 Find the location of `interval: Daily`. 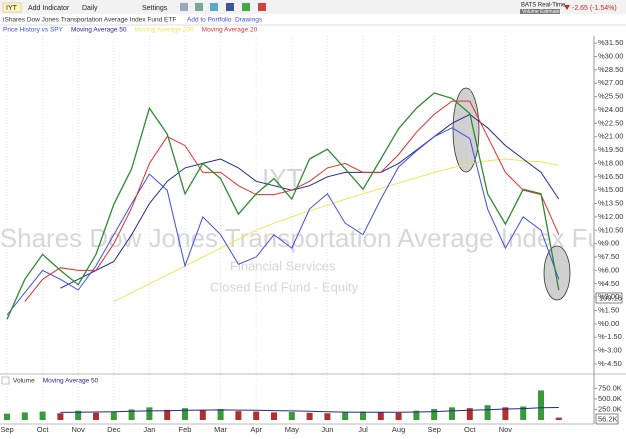

interval: Daily is located at coordinates (90, 8).